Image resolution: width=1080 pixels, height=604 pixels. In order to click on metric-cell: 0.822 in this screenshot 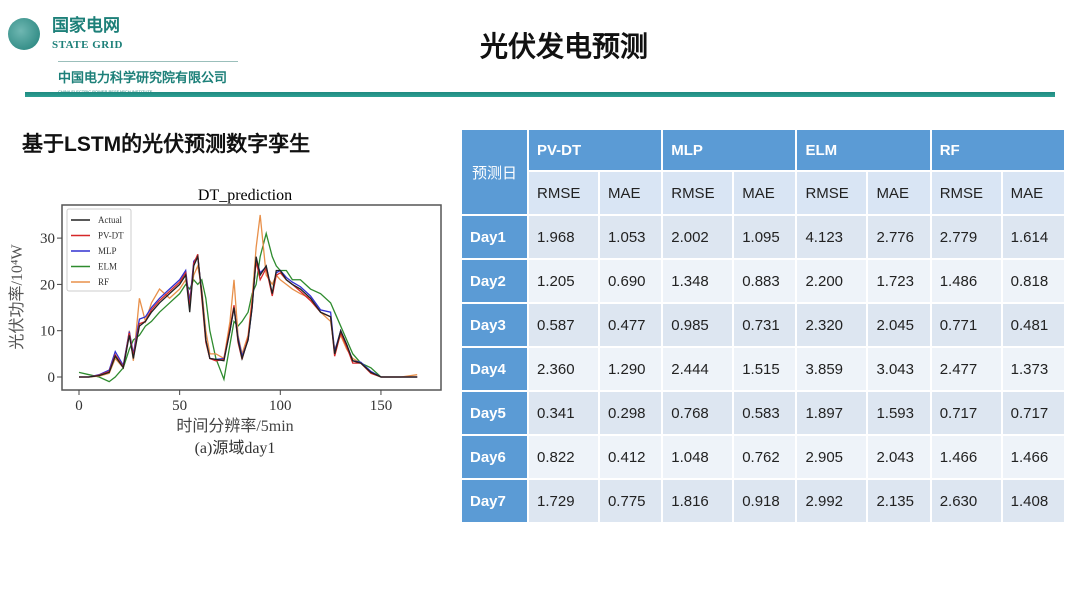, I will do `click(564, 458)`.